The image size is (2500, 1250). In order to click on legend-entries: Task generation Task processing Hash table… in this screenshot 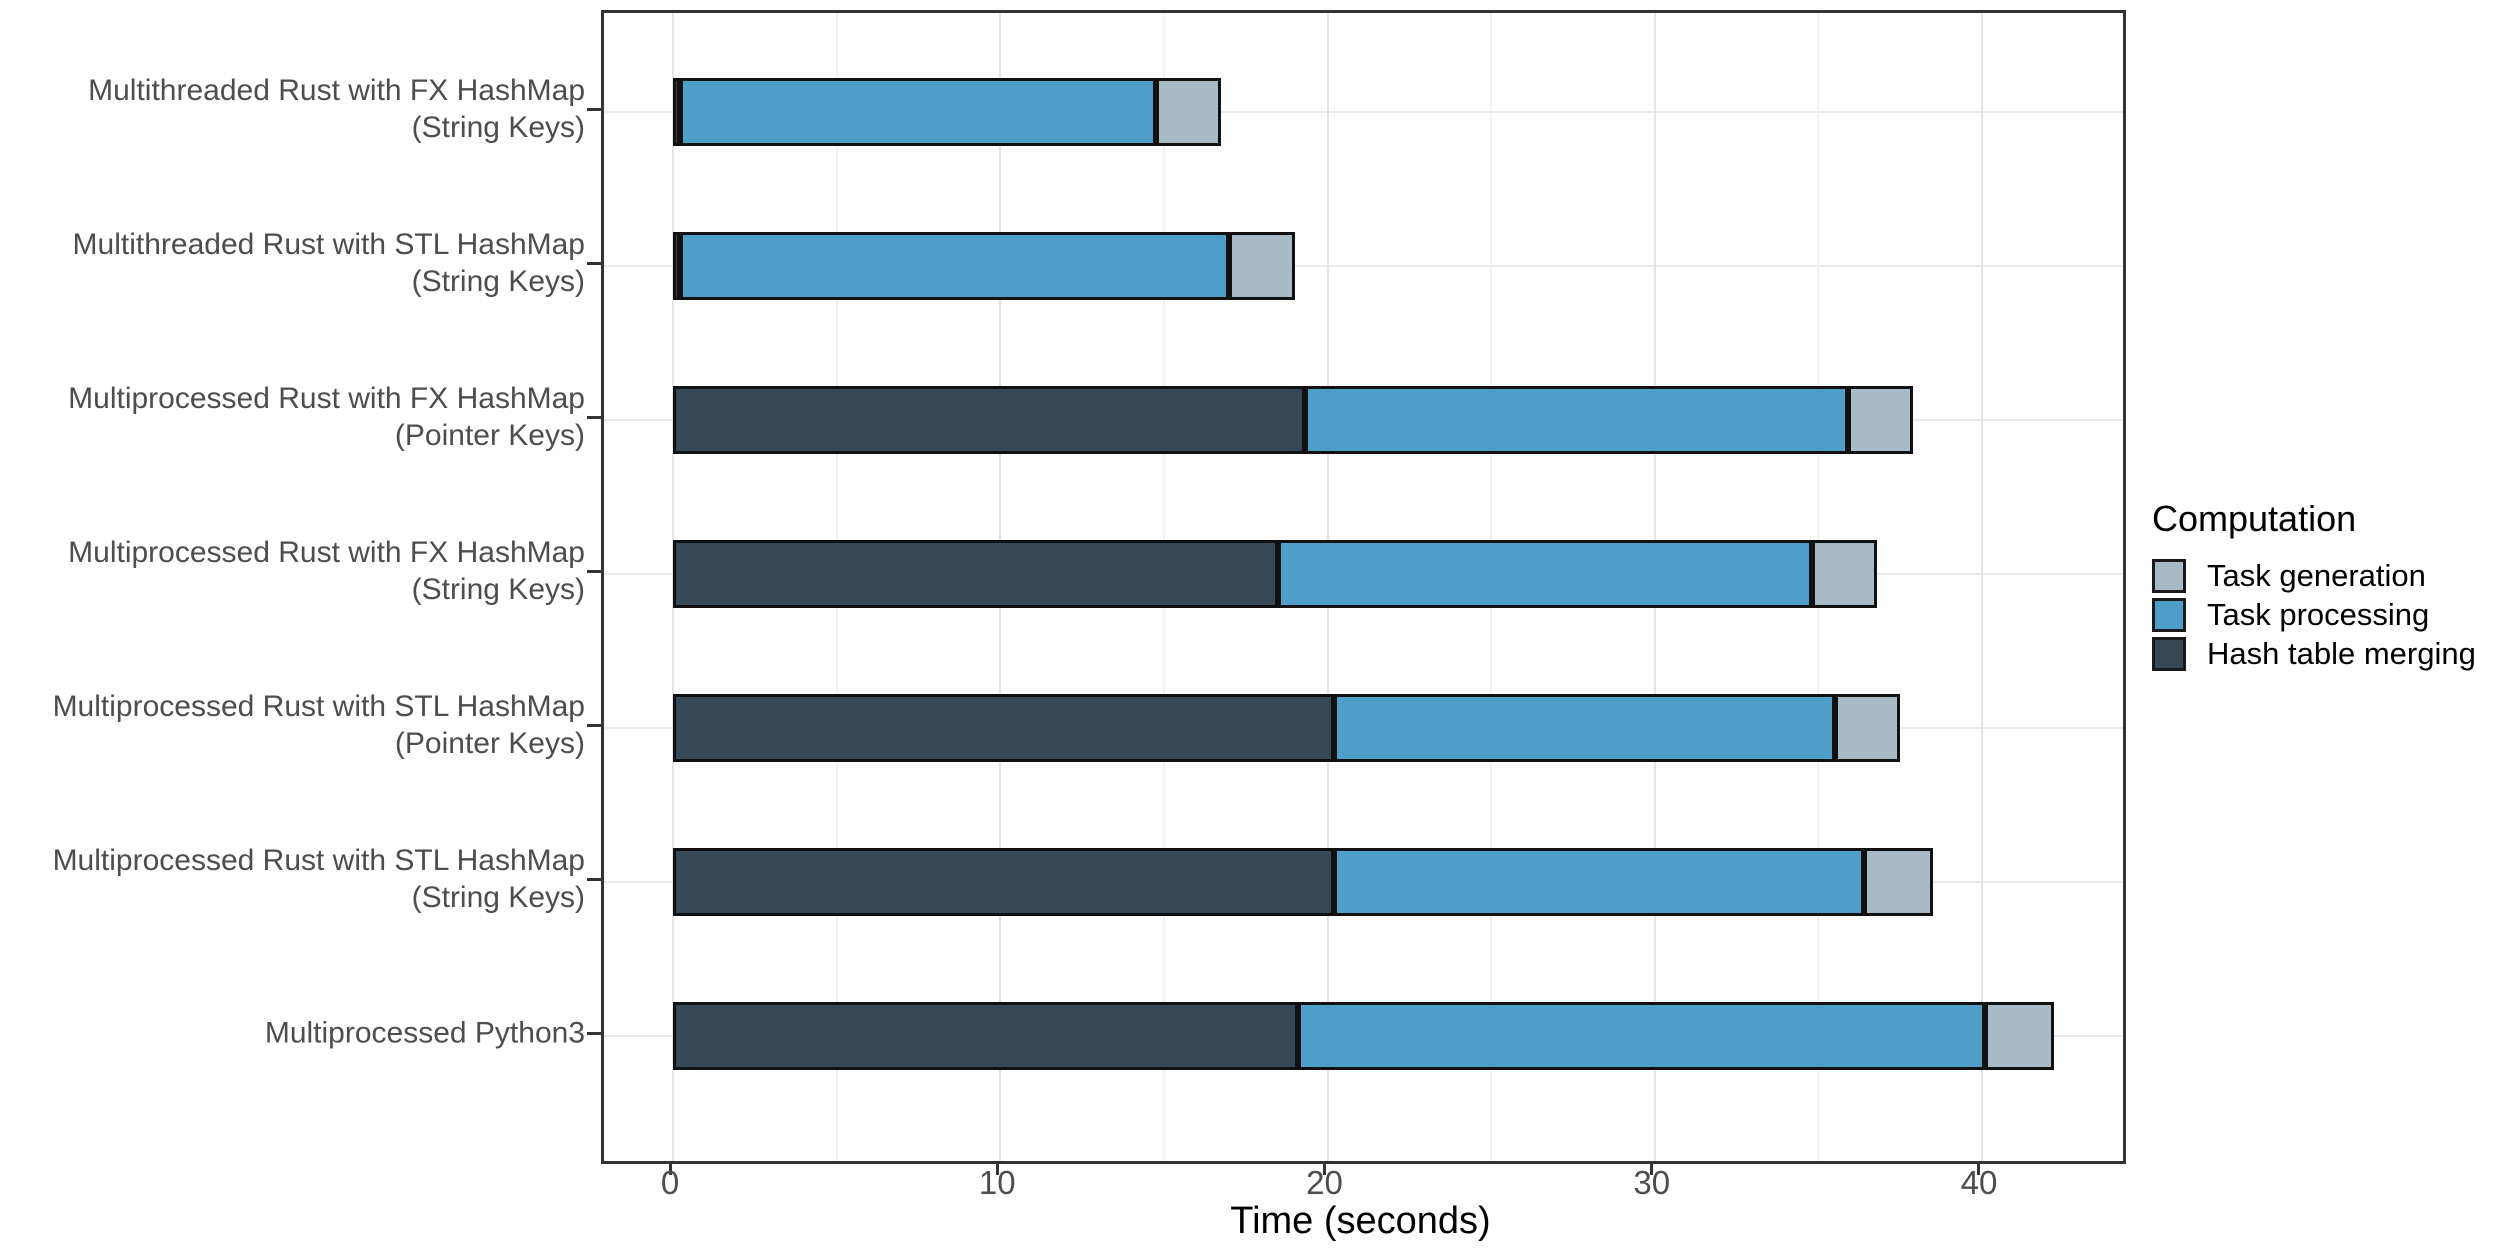, I will do `click(2324, 615)`.